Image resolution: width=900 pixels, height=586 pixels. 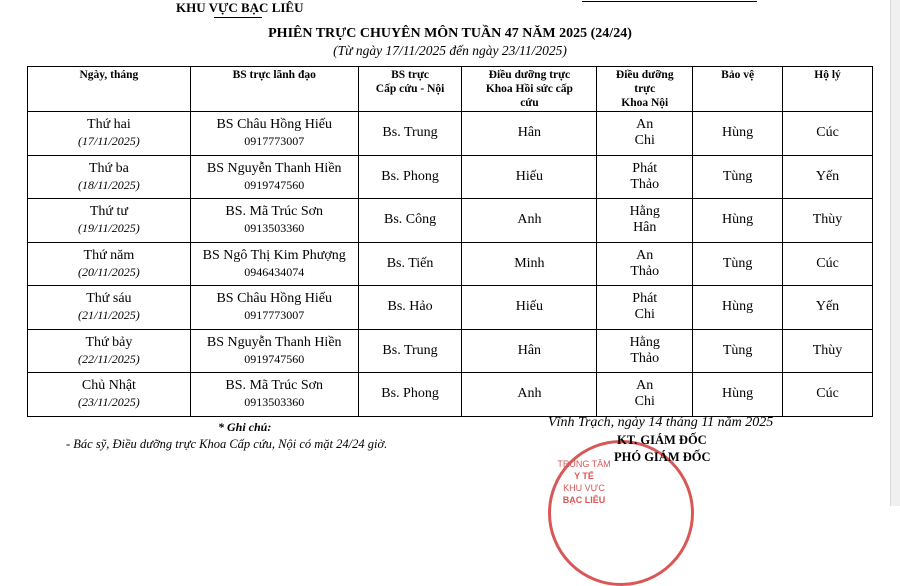 I want to click on weekday: Thứ hai, so click(x=109, y=125).